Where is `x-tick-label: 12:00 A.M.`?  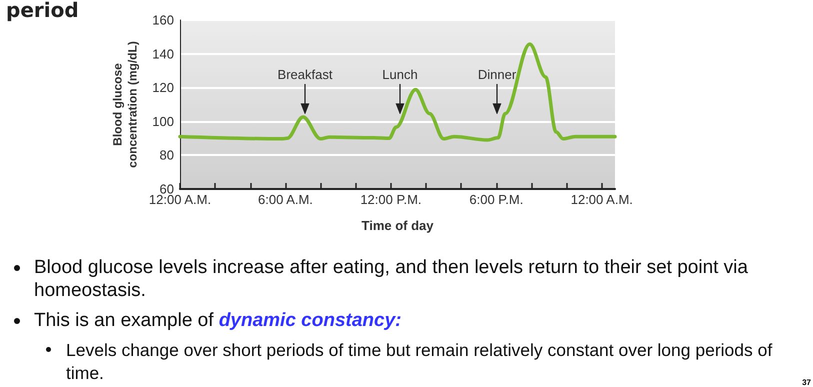 x-tick-label: 12:00 A.M. is located at coordinates (601, 199).